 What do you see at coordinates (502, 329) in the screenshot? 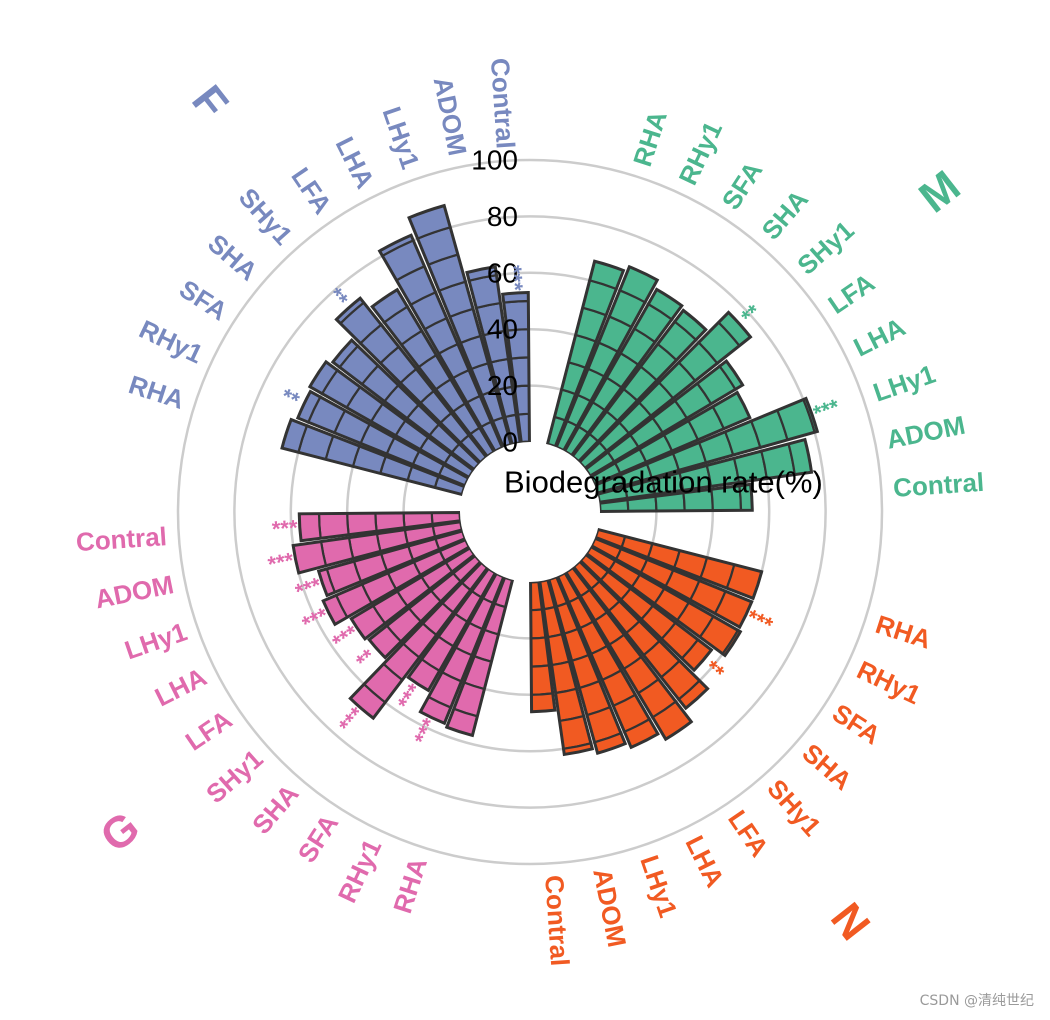
I see `rtick-label: 40` at bounding box center [502, 329].